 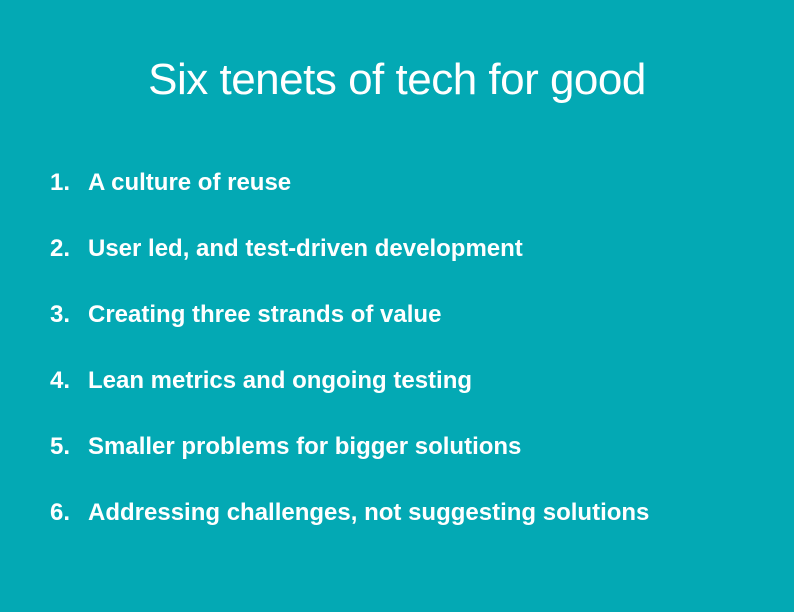 What do you see at coordinates (60, 512) in the screenshot?
I see `tenet-number: 6.` at bounding box center [60, 512].